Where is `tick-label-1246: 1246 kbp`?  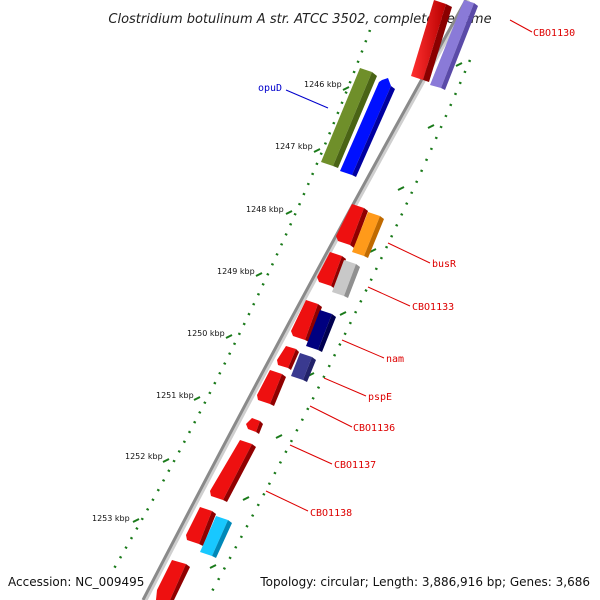 tick-label-1246: 1246 kbp is located at coordinates (323, 84).